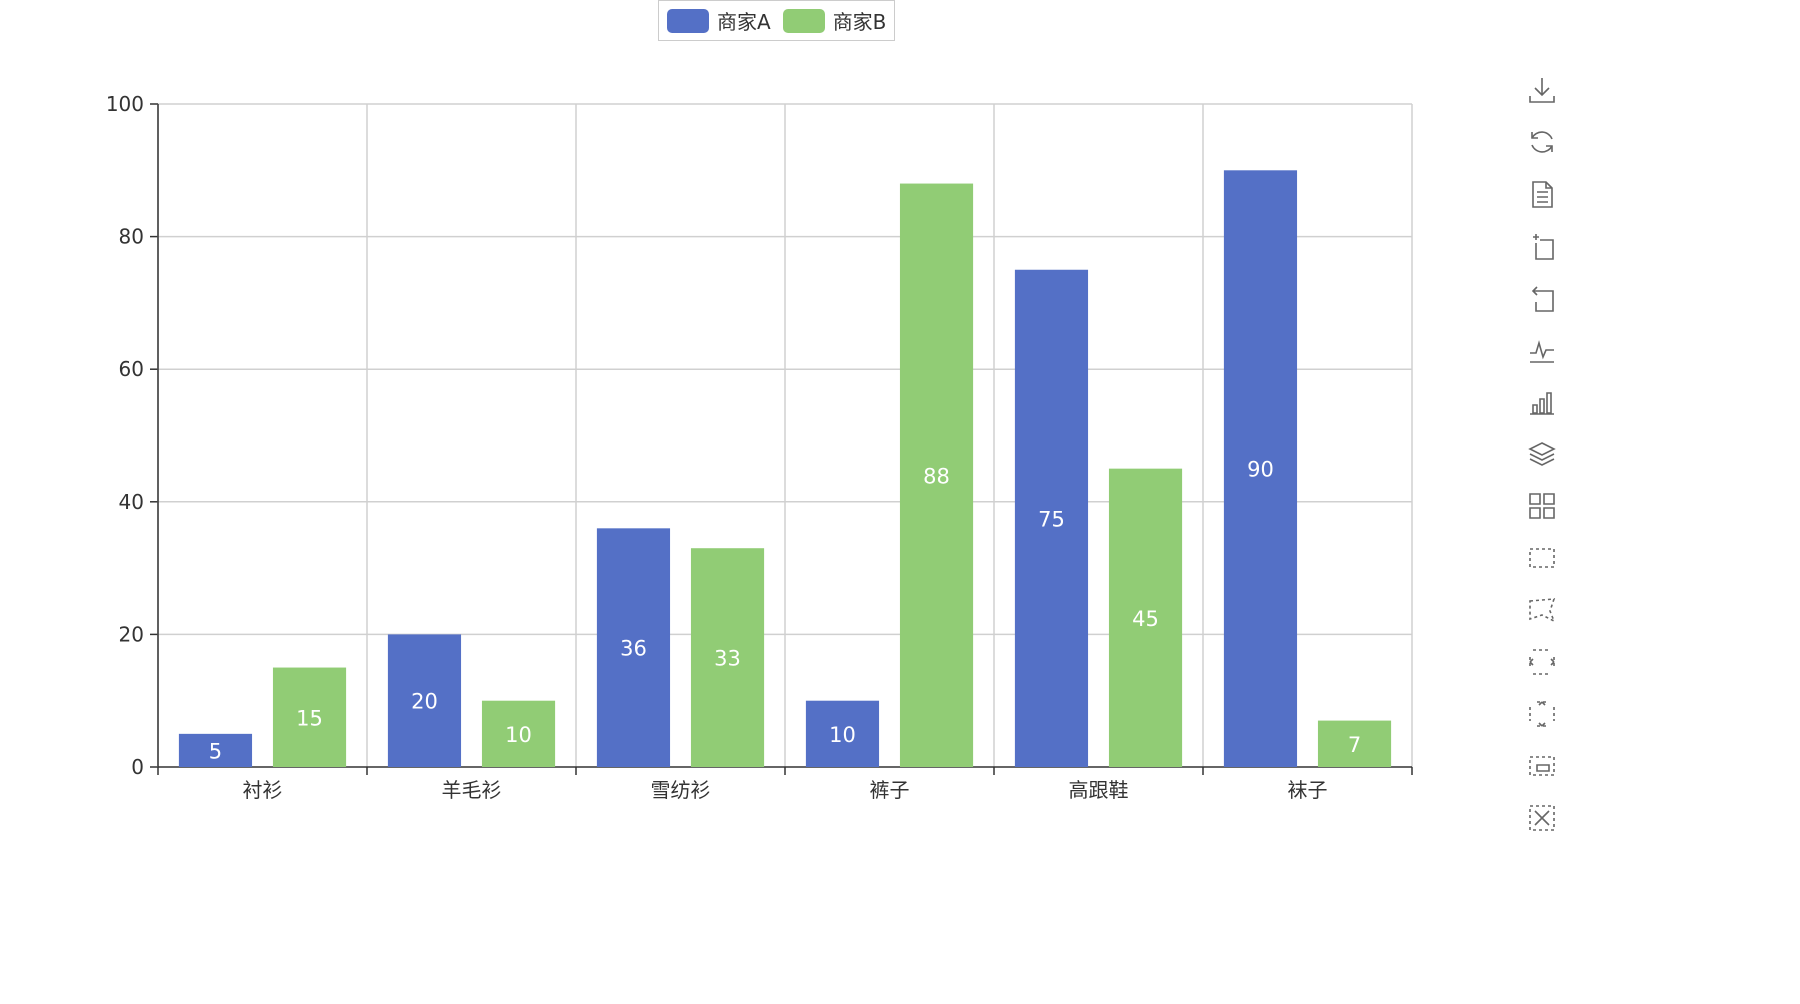 Image resolution: width=1800 pixels, height=1004 pixels. What do you see at coordinates (777, 20) in the screenshot?
I see `legend: 商家A 商家B` at bounding box center [777, 20].